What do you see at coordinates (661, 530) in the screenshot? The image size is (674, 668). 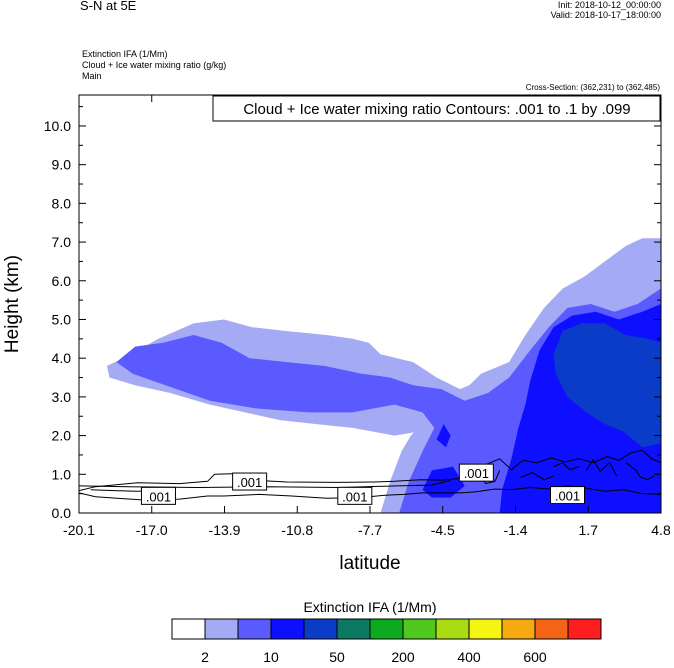 I see `x-tick-label-8: 4.8` at bounding box center [661, 530].